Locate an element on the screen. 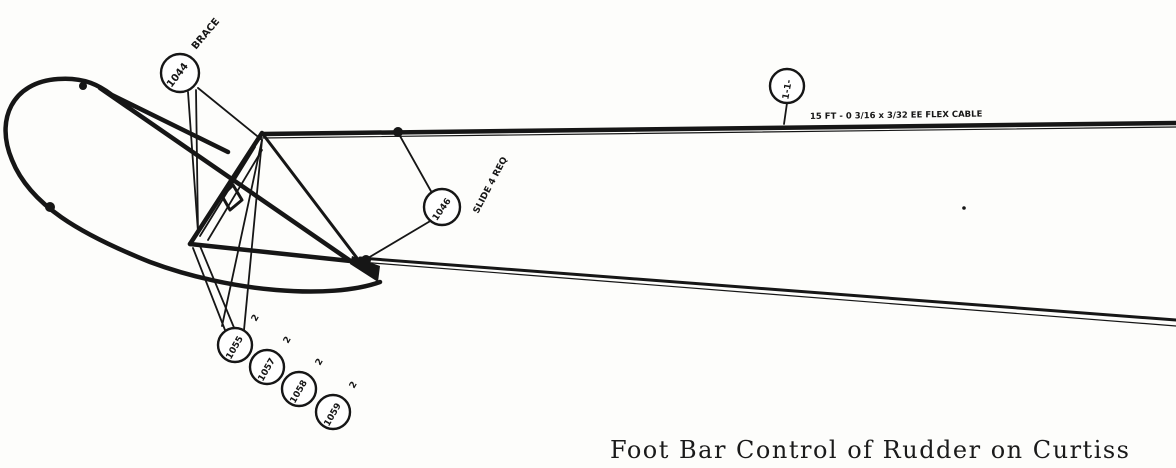  callout-note-slide: SLIDE 4 REQ is located at coordinates (491, 185).